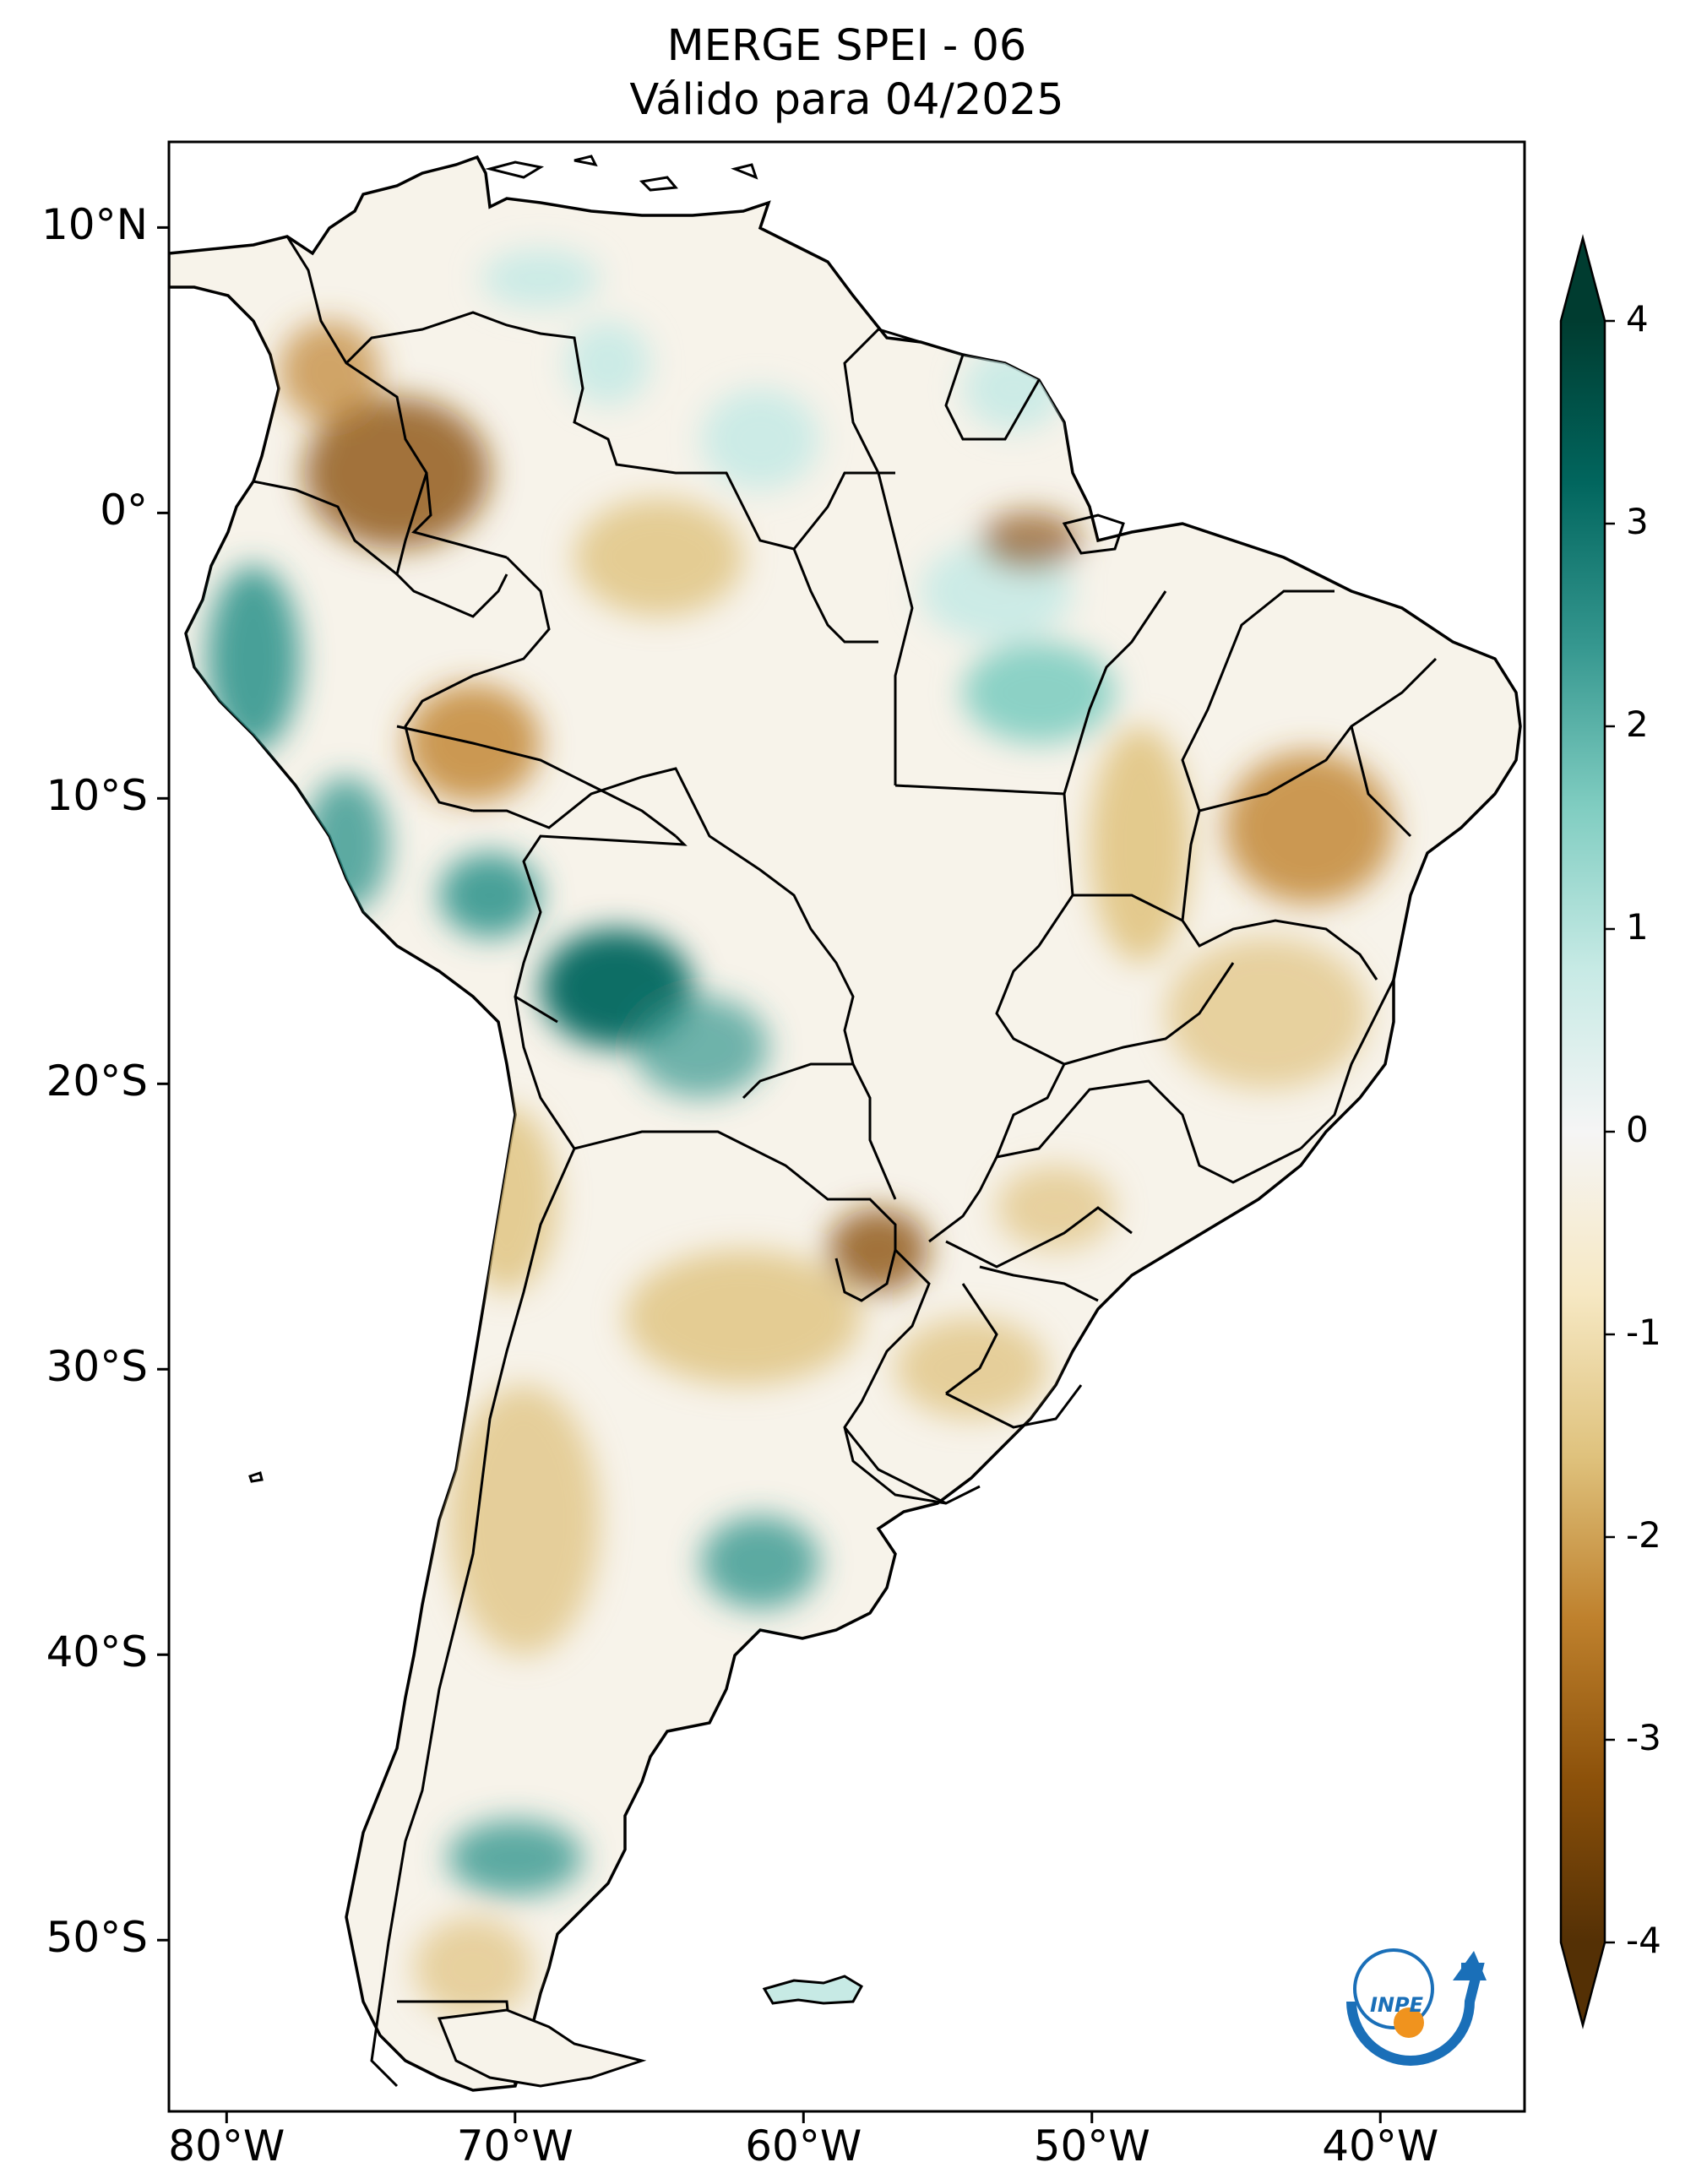 Image resolution: width=1696 pixels, height=2184 pixels. Describe the element at coordinates (1637, 319) in the screenshot. I see `colorbar-tick-label: 4` at that location.